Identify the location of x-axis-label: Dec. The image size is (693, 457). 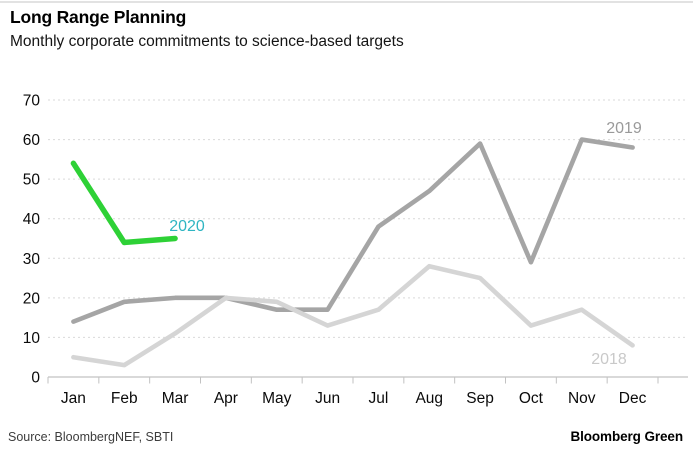
(633, 398).